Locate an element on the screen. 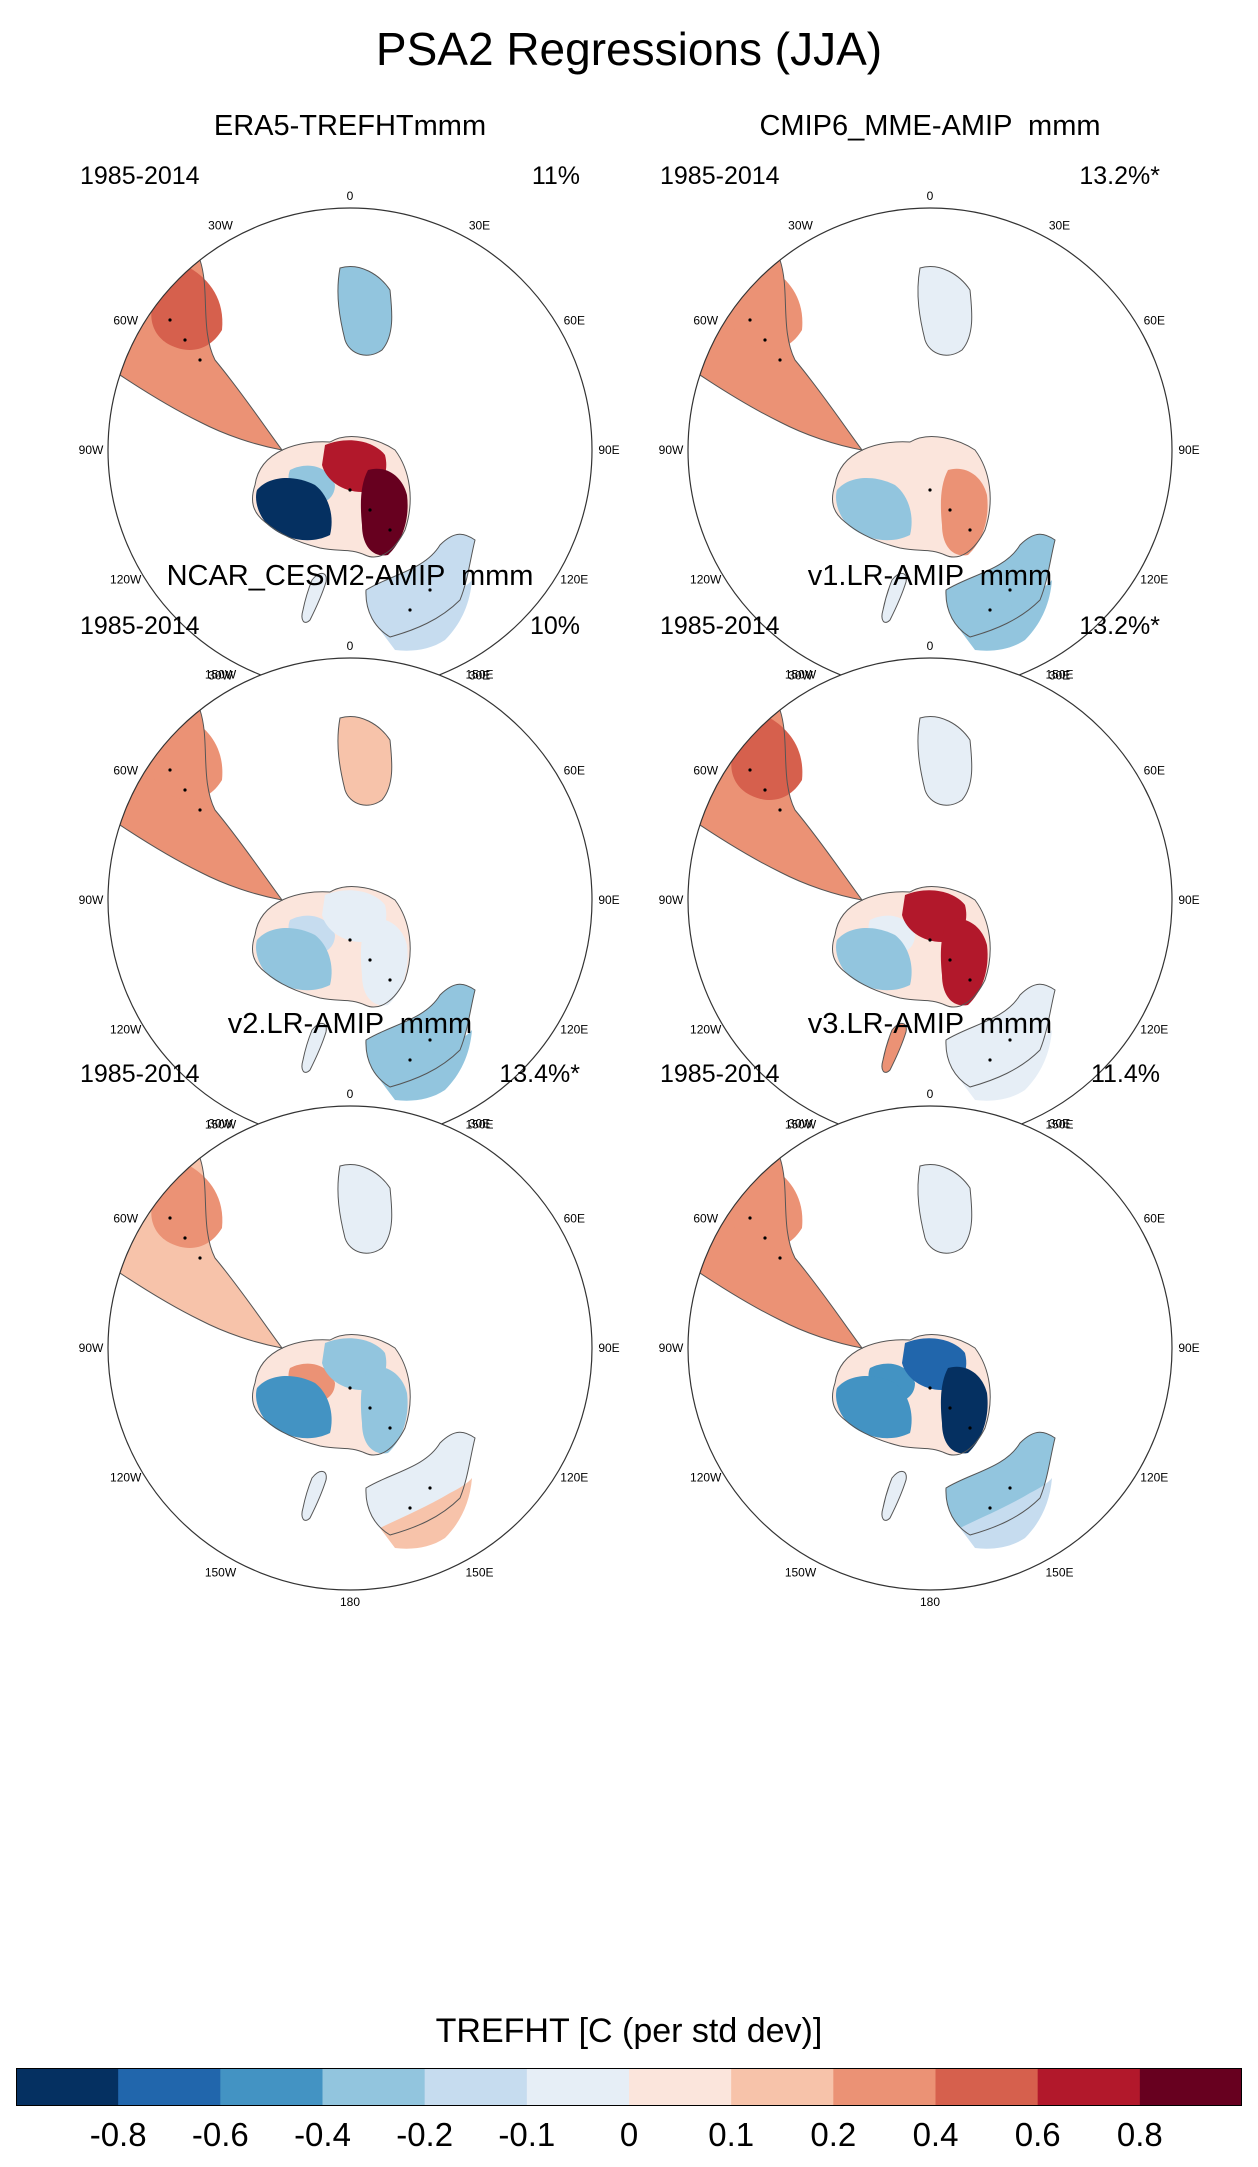  colorbar-tick-label: -0.4 is located at coordinates (322, 2134).